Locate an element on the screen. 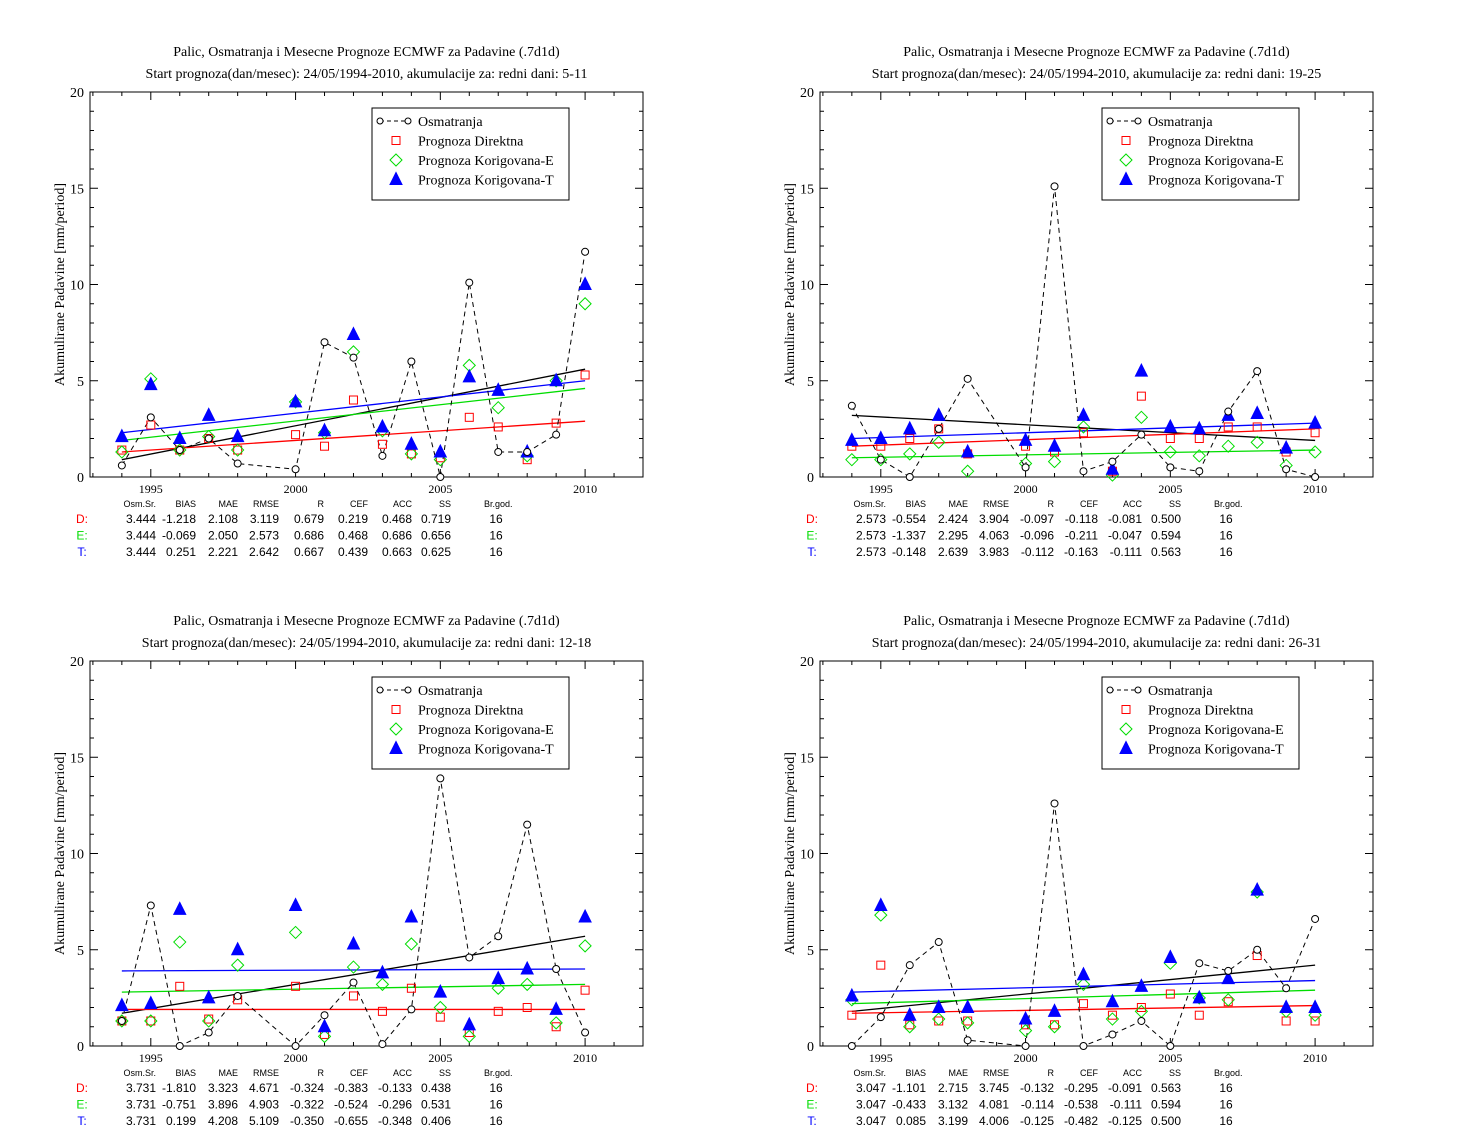 The height and width of the screenshot is (1138, 1462). stats-header: R is located at coordinates (321, 504).